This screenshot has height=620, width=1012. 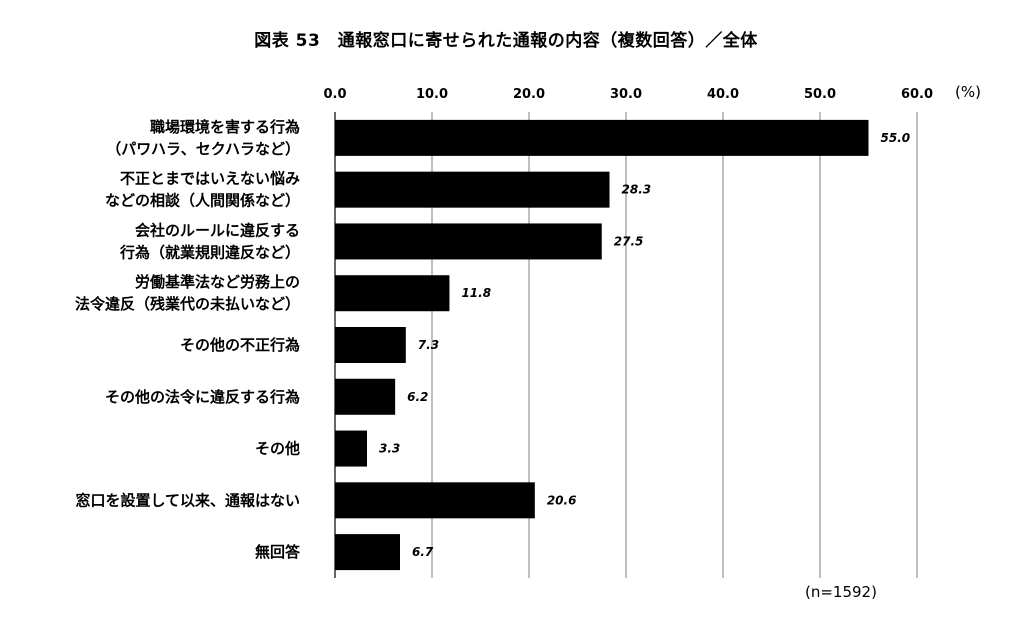 What do you see at coordinates (389, 449) in the screenshot?
I see `data-label: 3.3` at bounding box center [389, 449].